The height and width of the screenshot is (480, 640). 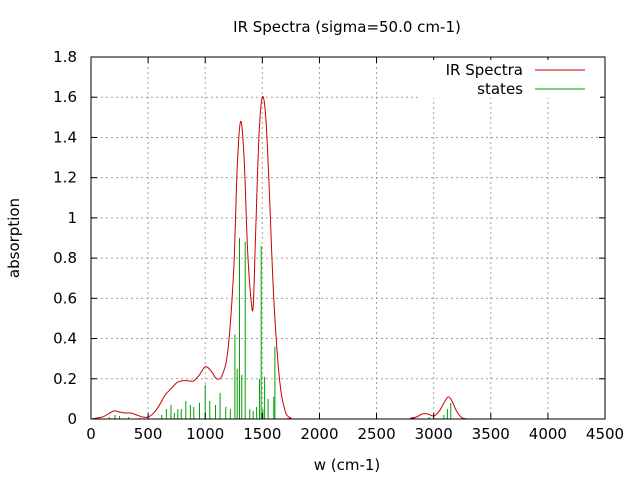 I want to click on x-tick-label: 0, so click(x=91, y=434).